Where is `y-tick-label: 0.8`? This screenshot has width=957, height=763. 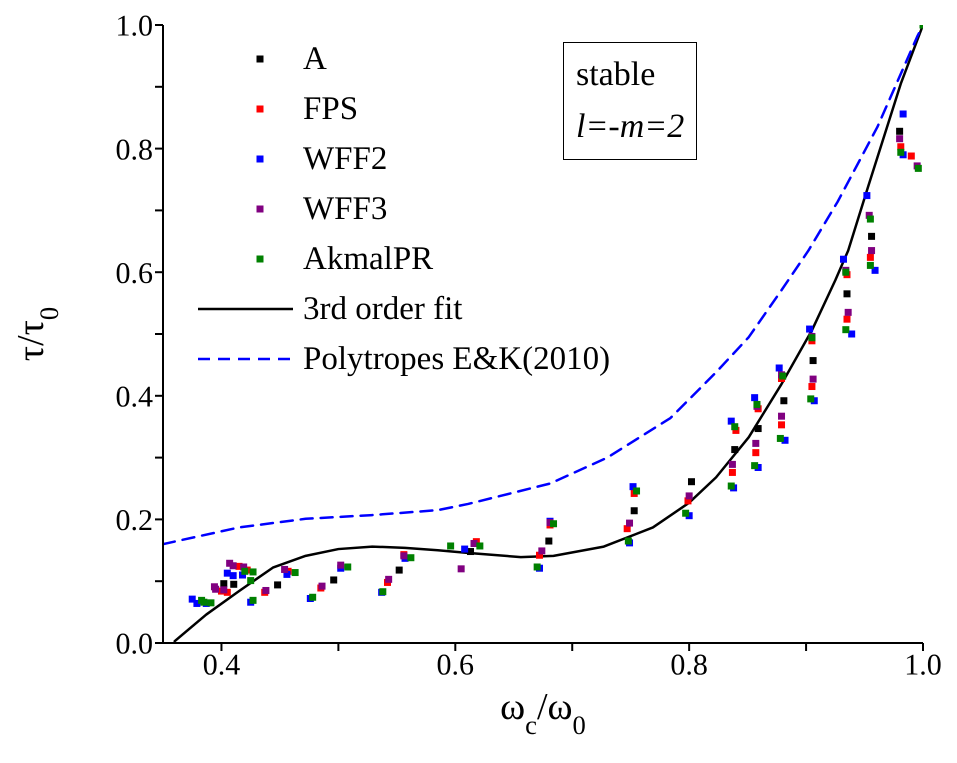 y-tick-label: 0.8 is located at coordinates (134, 149).